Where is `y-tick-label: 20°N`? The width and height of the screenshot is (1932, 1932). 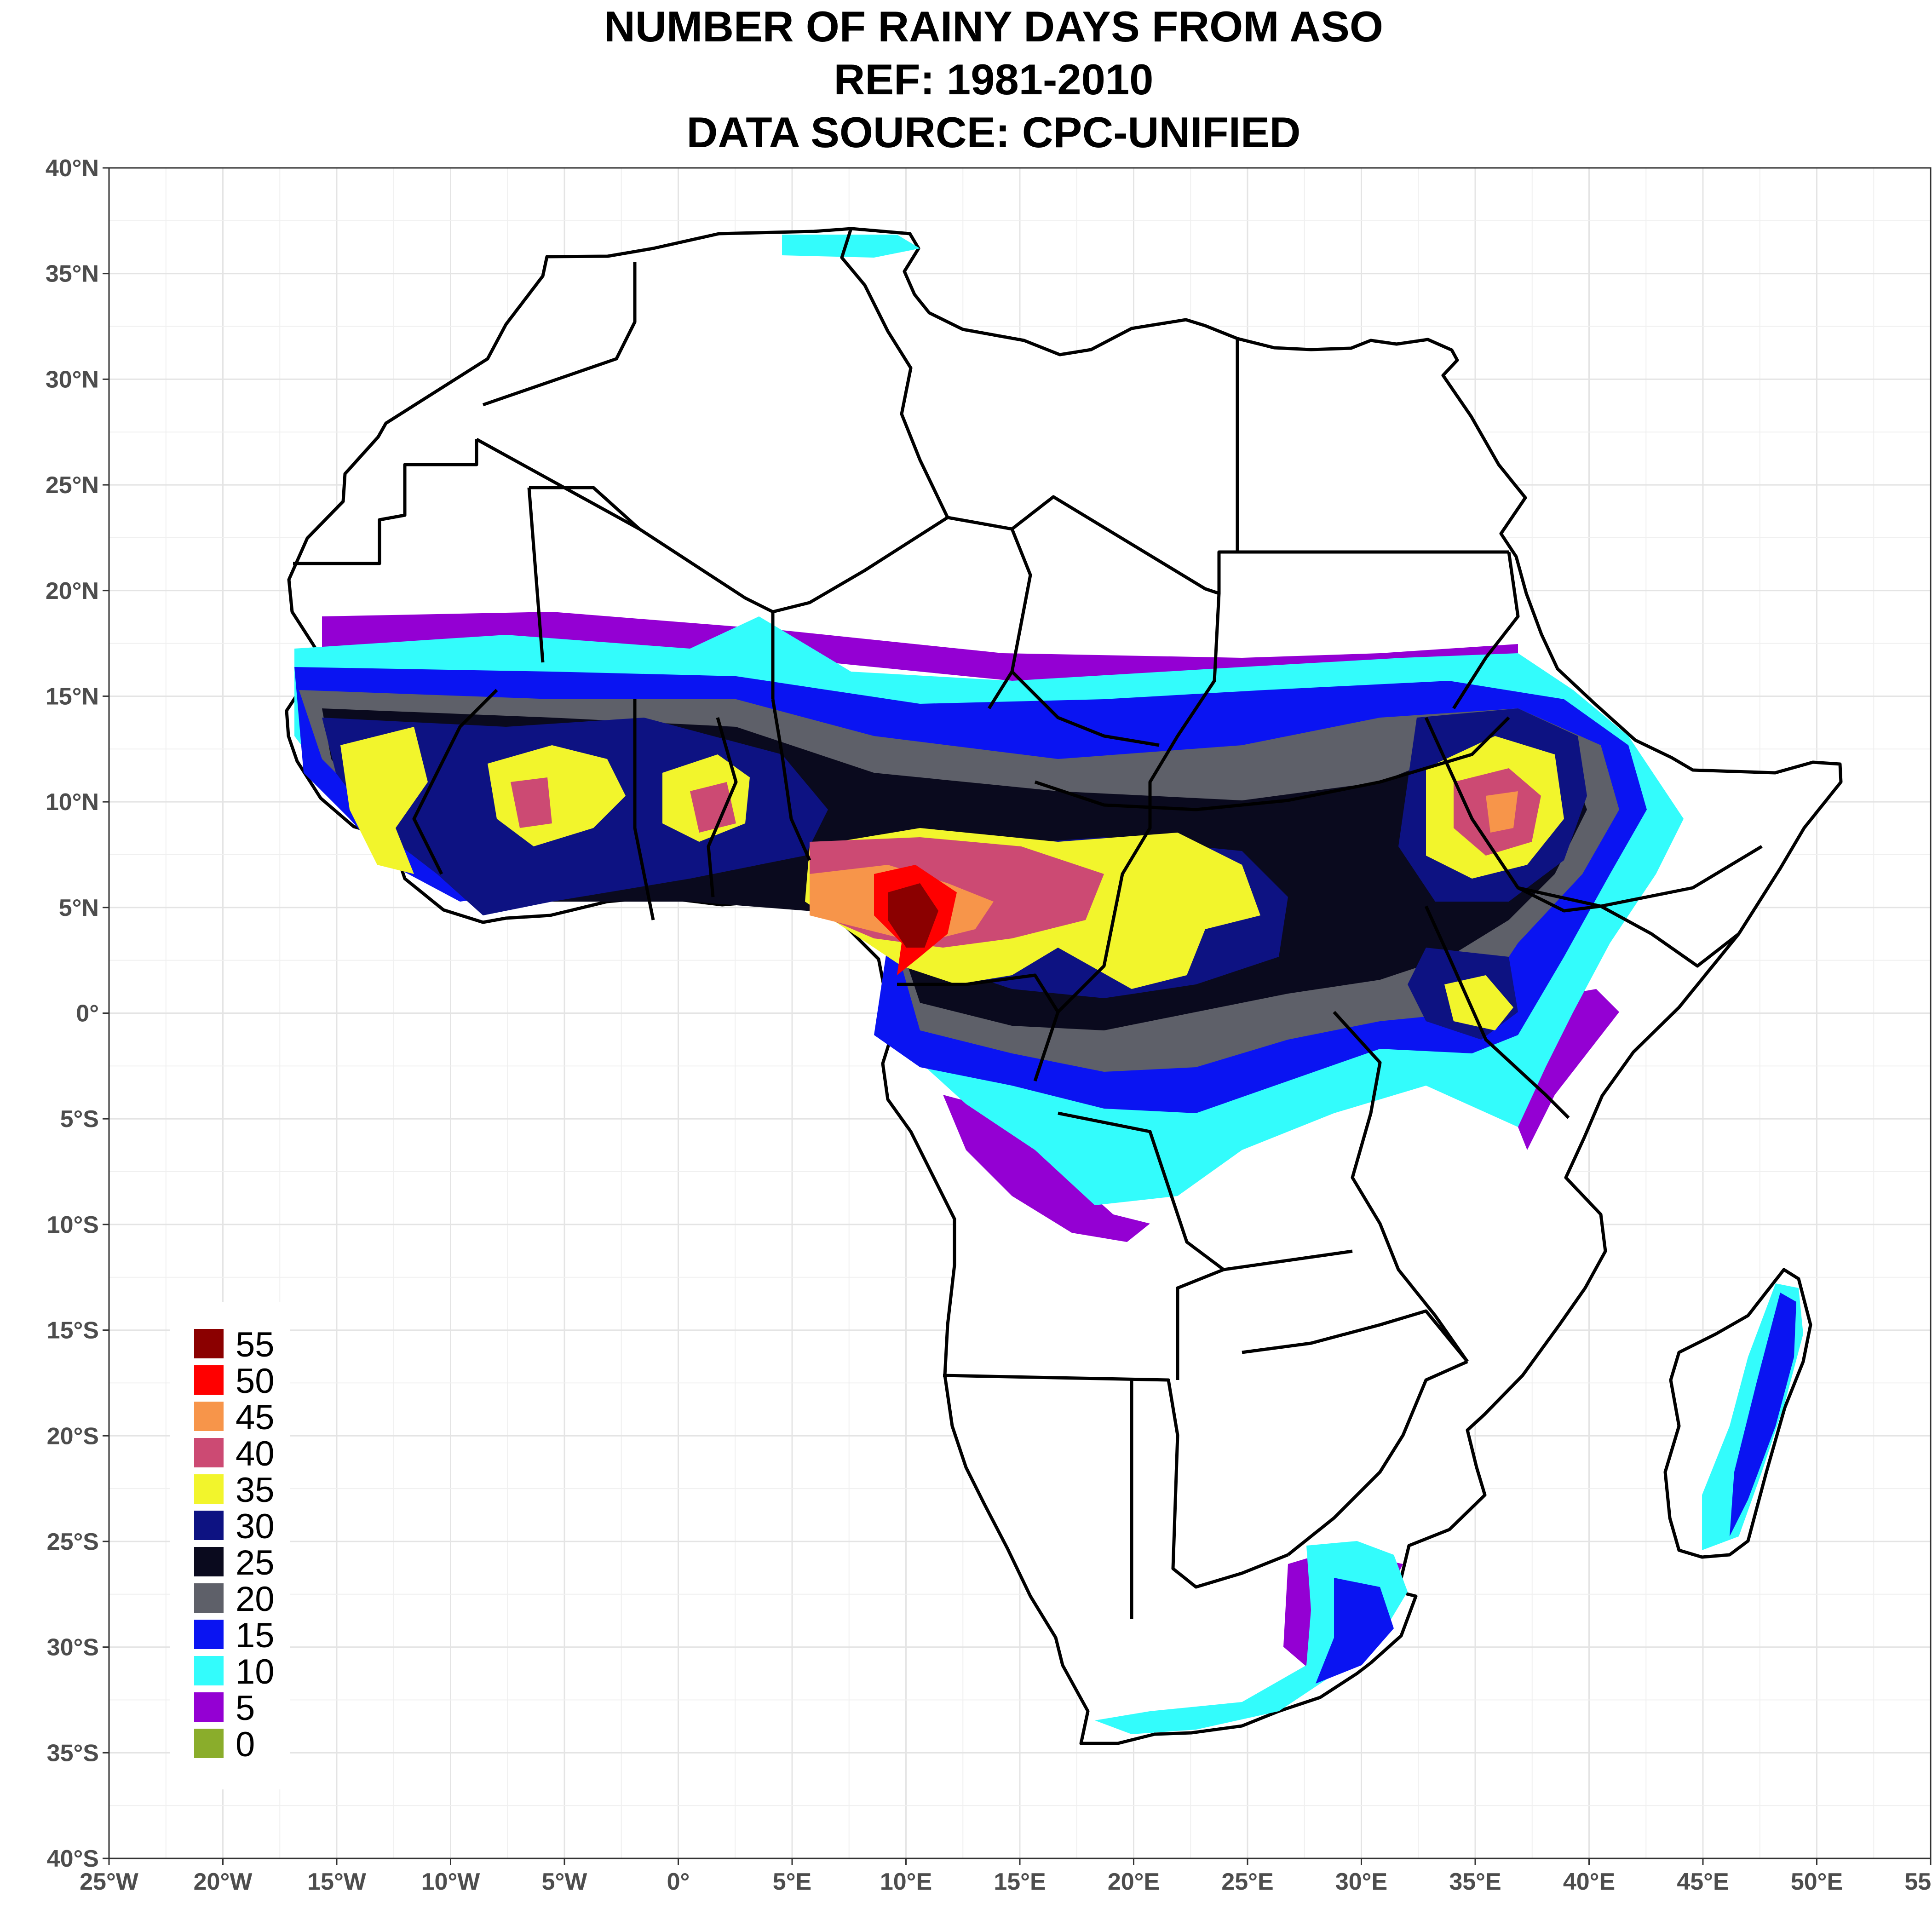
y-tick-label: 20°N is located at coordinates (72, 591).